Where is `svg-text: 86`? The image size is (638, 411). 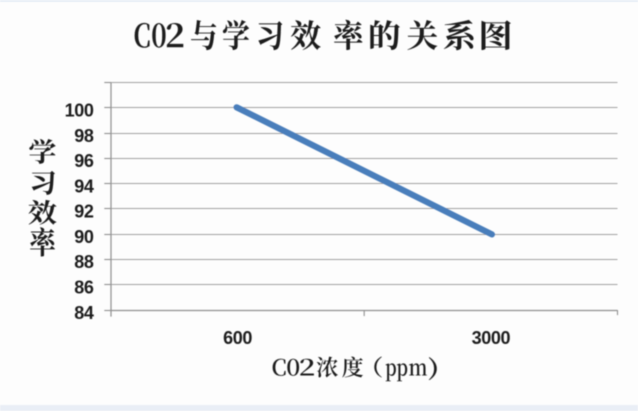 svg-text: 86 is located at coordinates (84, 288).